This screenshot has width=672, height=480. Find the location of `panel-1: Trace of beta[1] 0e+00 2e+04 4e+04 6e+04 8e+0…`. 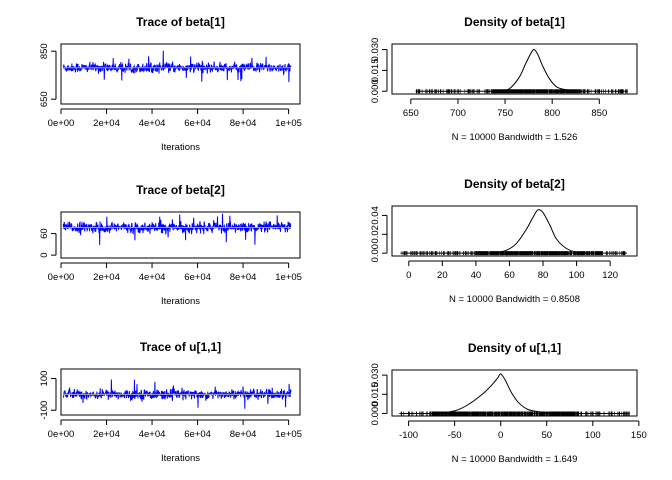

panel-1: Trace of beta[1] 0e+00 2e+04 4e+04 6e+04 8e+0… is located at coordinates (170, 84).